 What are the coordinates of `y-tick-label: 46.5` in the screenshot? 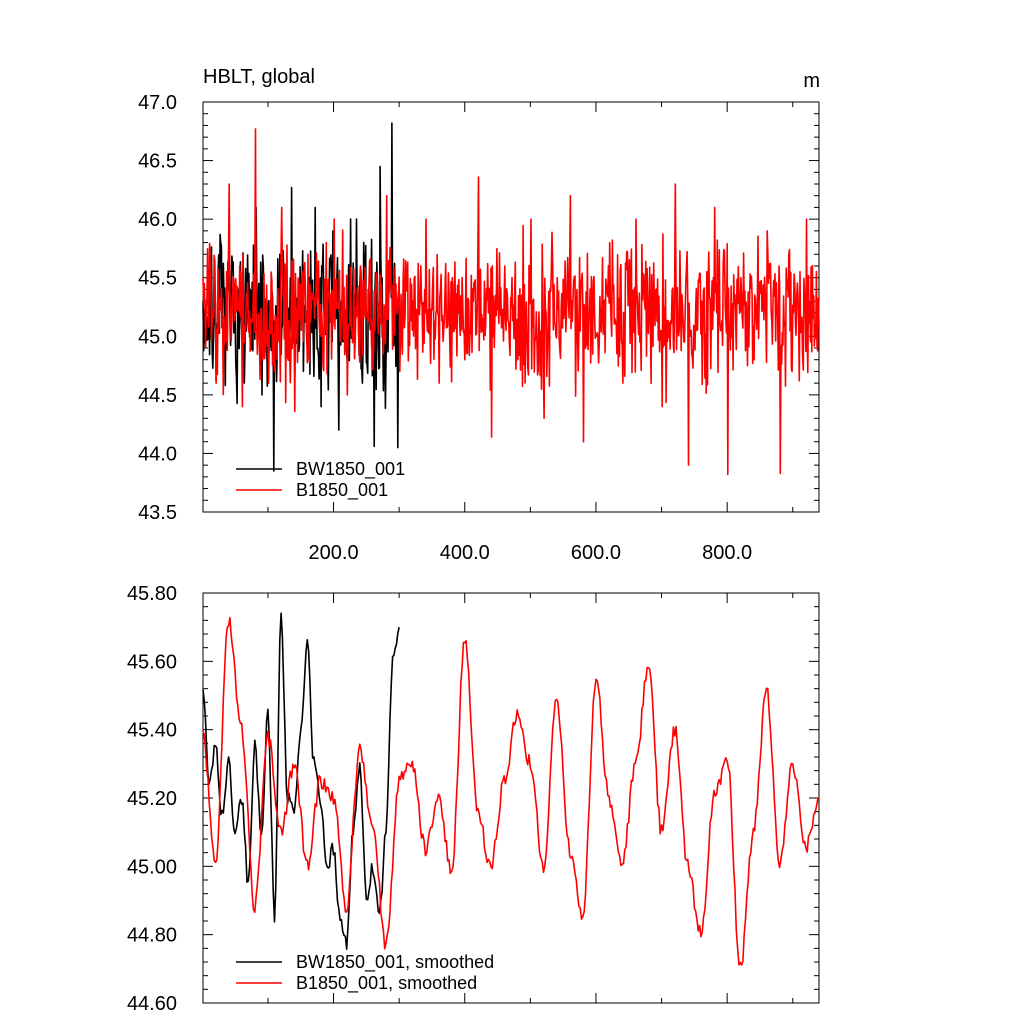 It's located at (157, 162).